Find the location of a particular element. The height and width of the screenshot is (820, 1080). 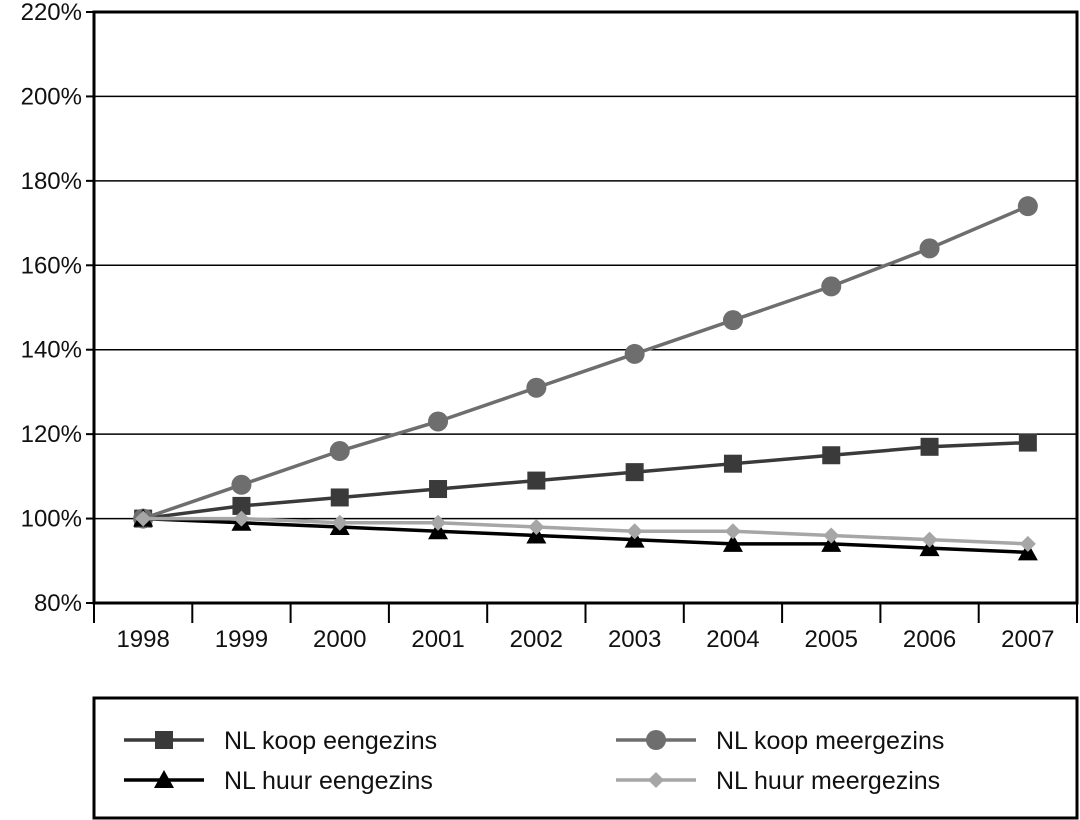

x-tick-label: 2005 is located at coordinates (831, 639).